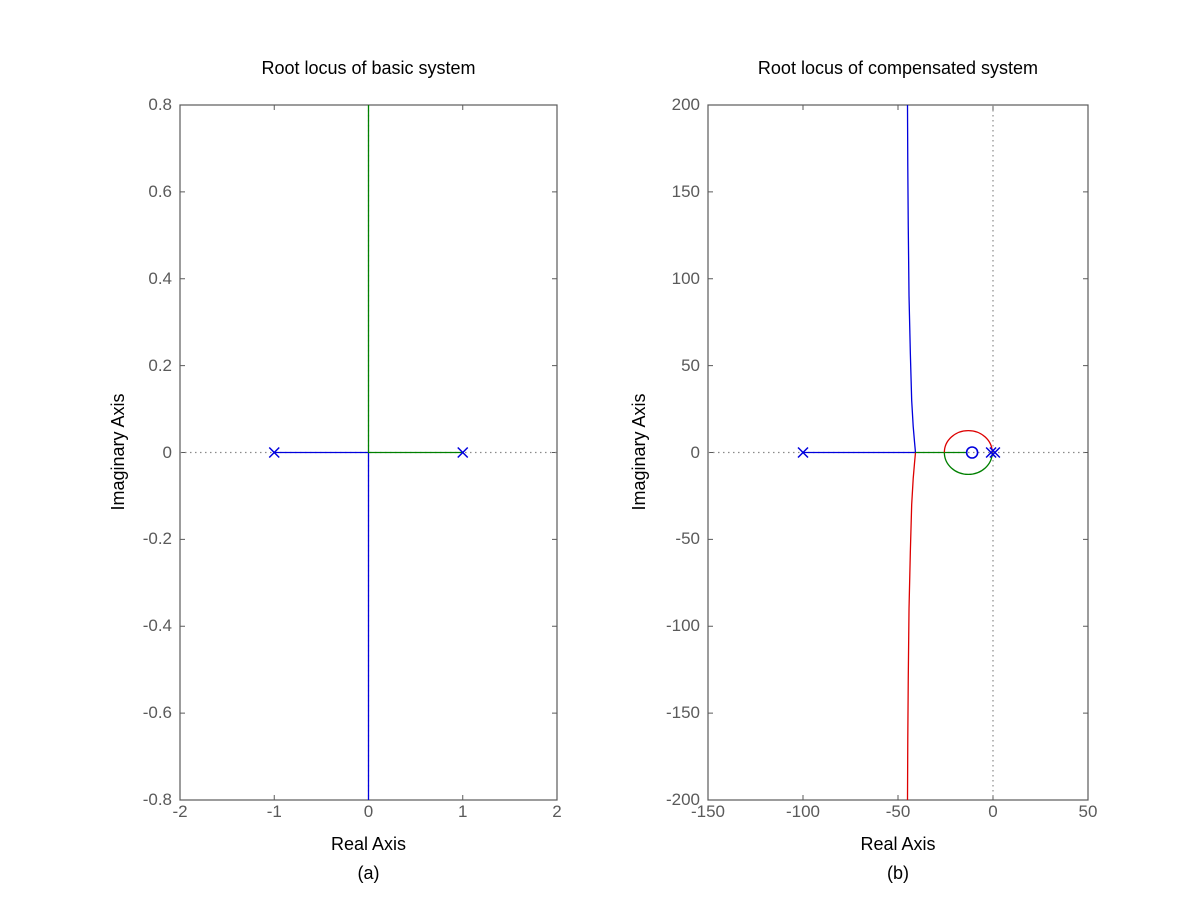 This screenshot has height=900, width=1200. I want to click on branch-from-pole-plus1, so click(415, 279).